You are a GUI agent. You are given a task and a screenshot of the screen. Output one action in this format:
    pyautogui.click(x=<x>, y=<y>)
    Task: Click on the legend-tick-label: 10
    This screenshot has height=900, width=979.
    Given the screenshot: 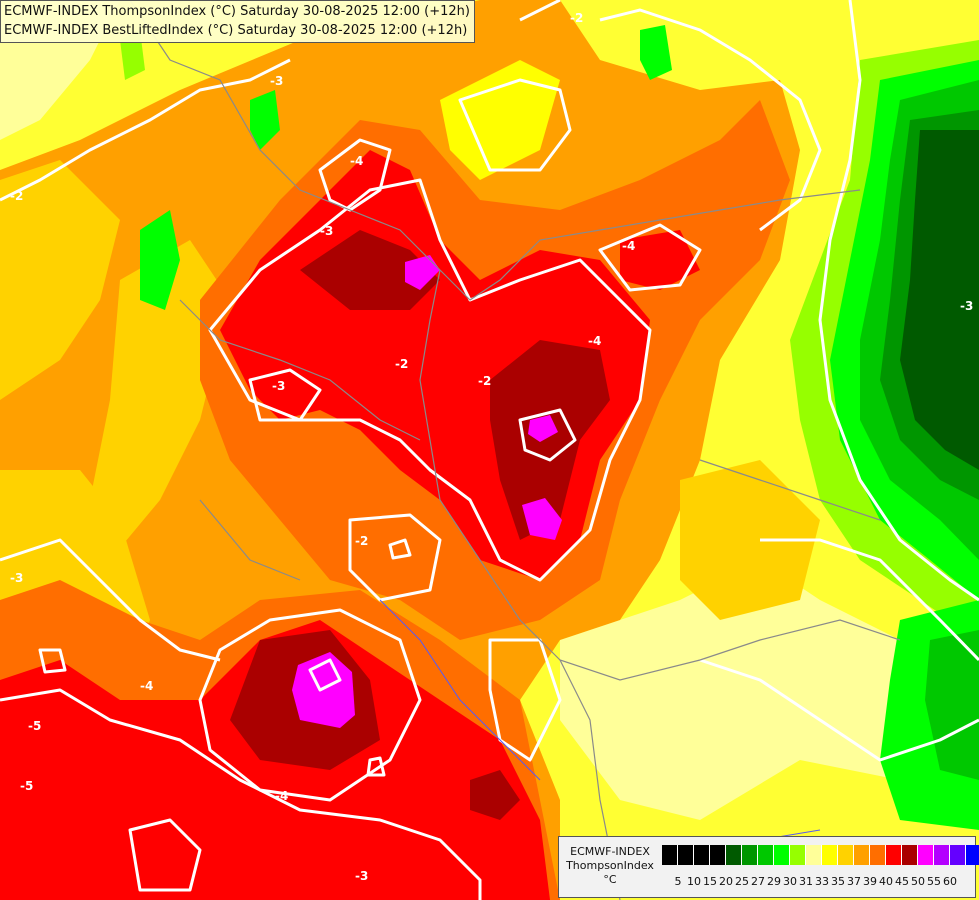 What is the action you would take?
    pyautogui.click(x=694, y=881)
    